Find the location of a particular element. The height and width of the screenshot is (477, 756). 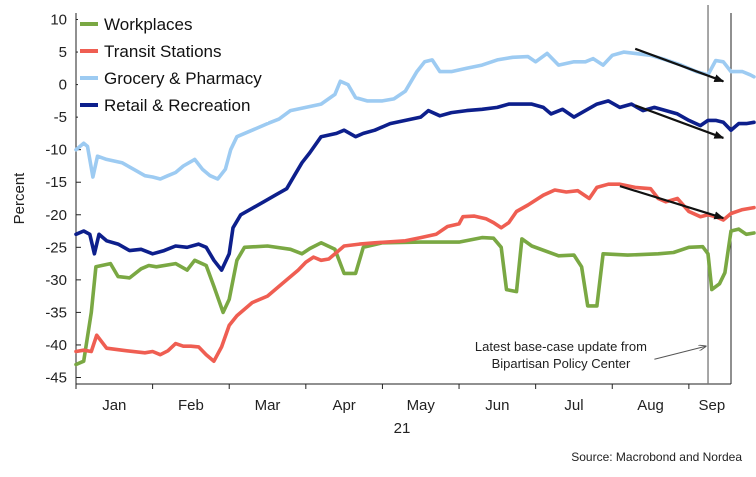

y-axis-label: Percent is located at coordinates (19, 198).